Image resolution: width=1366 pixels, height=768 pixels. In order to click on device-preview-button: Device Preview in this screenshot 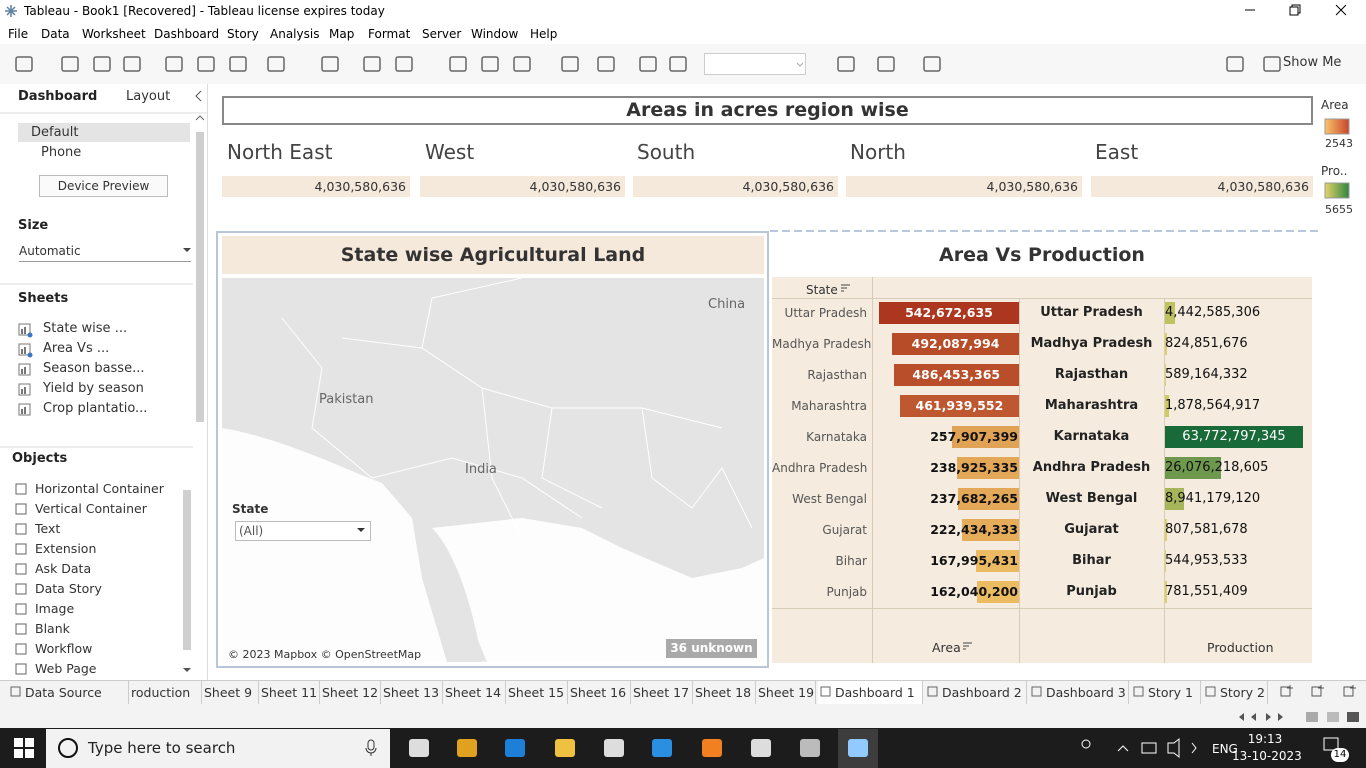, I will do `click(103, 186)`.